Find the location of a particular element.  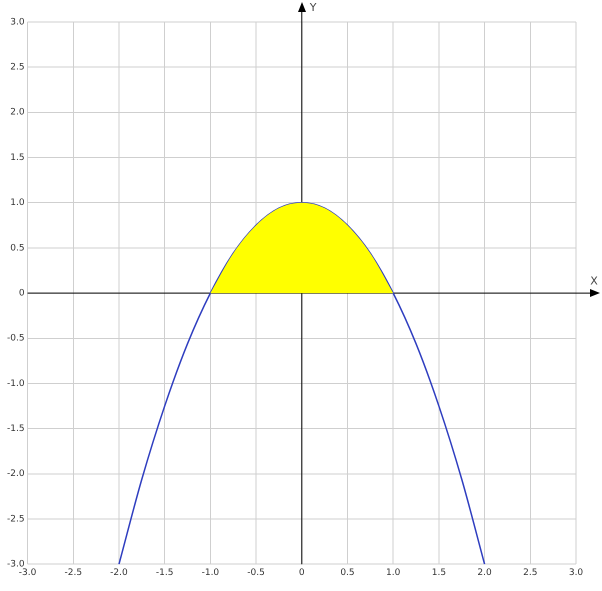

y-tick-label: 0.5 is located at coordinates (17, 248).